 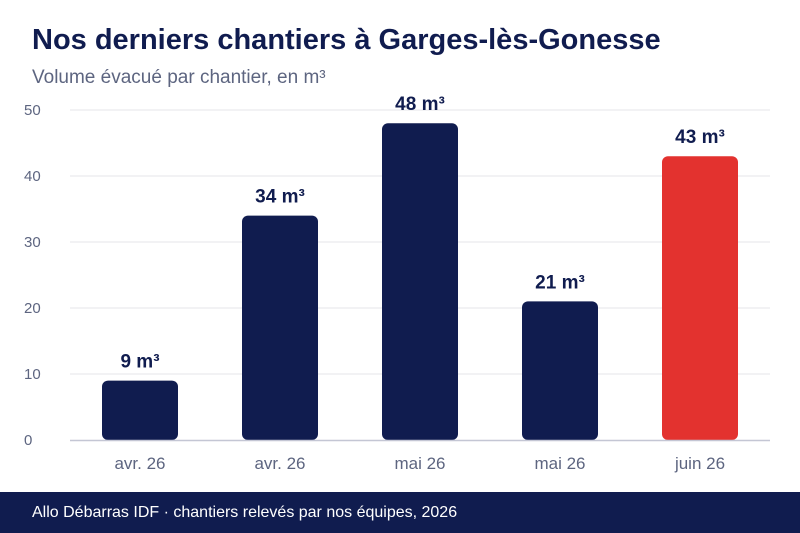 What do you see at coordinates (32, 308) in the screenshot?
I see `y-tick-label: 20` at bounding box center [32, 308].